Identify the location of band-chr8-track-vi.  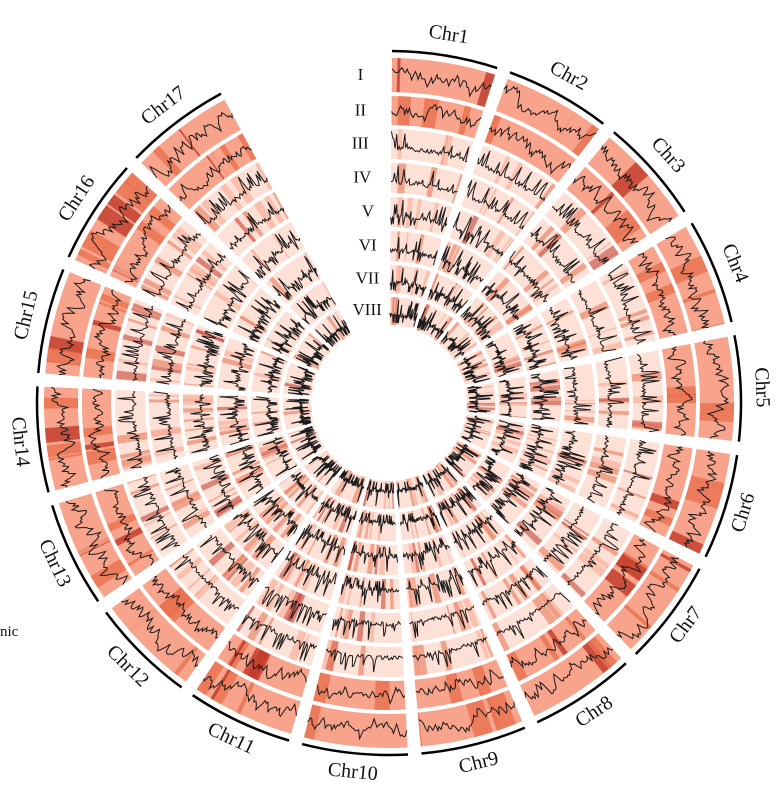
(476, 534).